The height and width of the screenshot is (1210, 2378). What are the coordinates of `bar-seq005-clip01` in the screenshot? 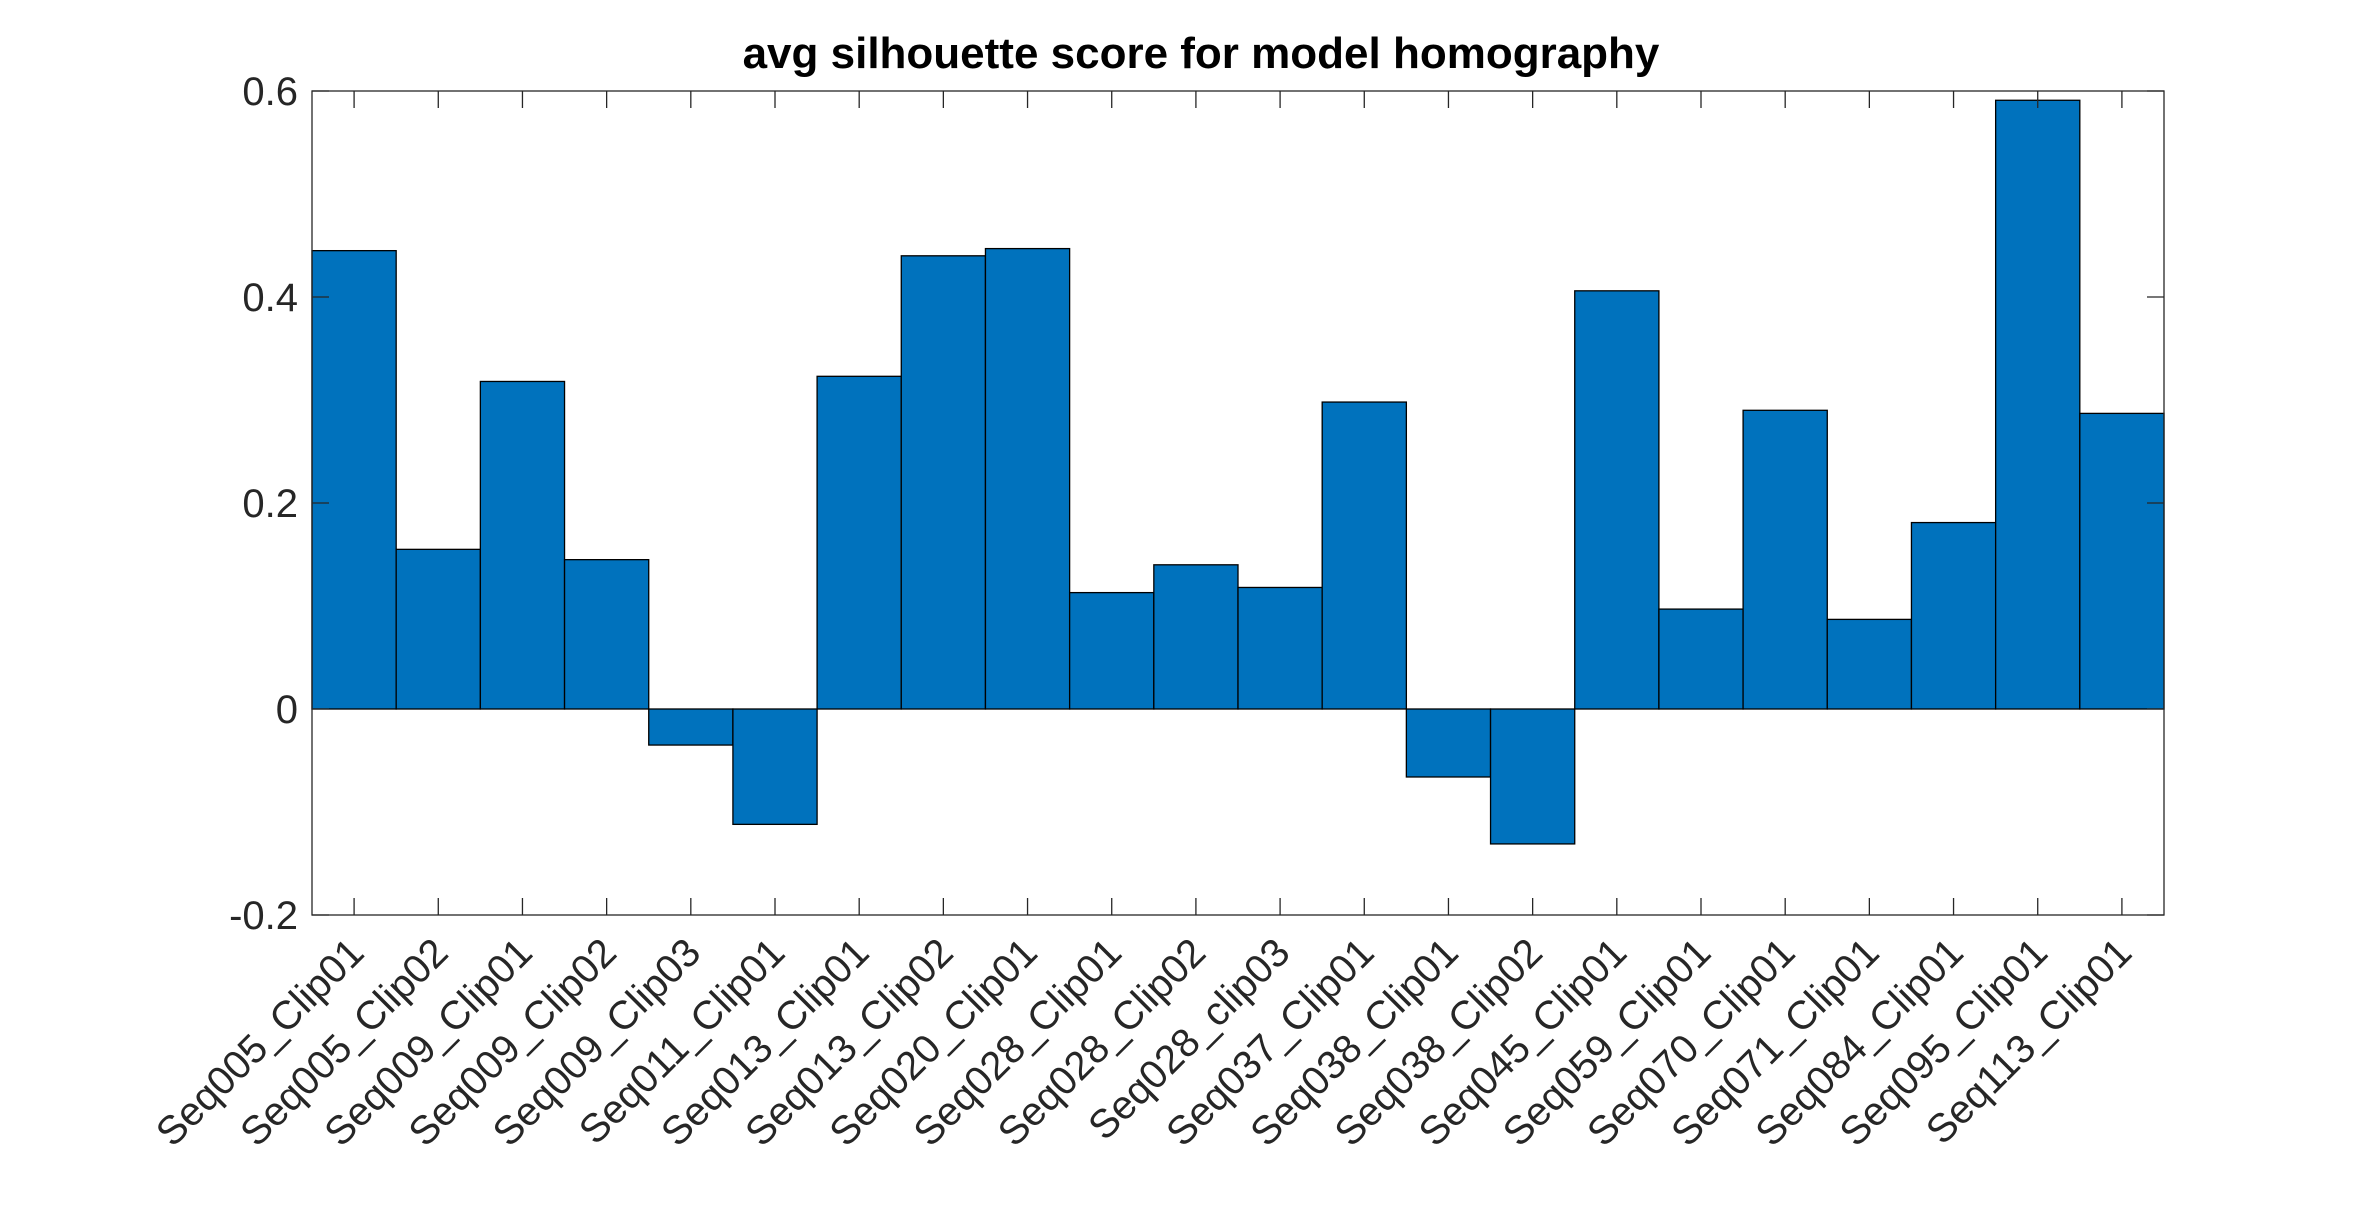 It's located at (354, 479).